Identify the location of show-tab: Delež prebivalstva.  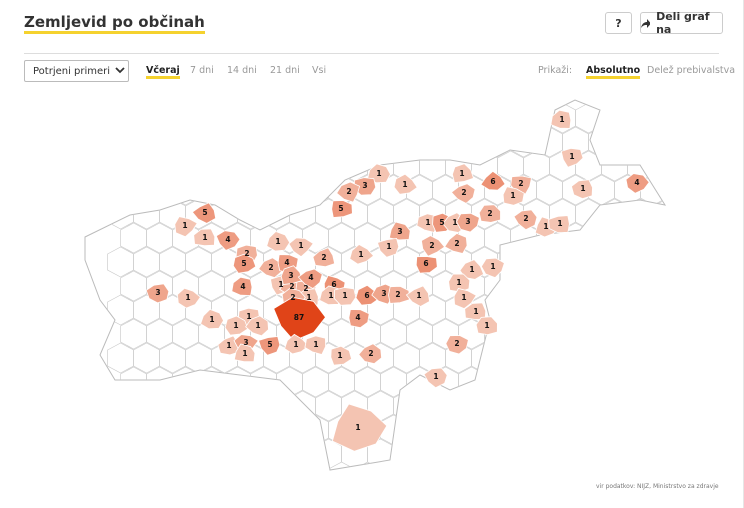
(691, 70).